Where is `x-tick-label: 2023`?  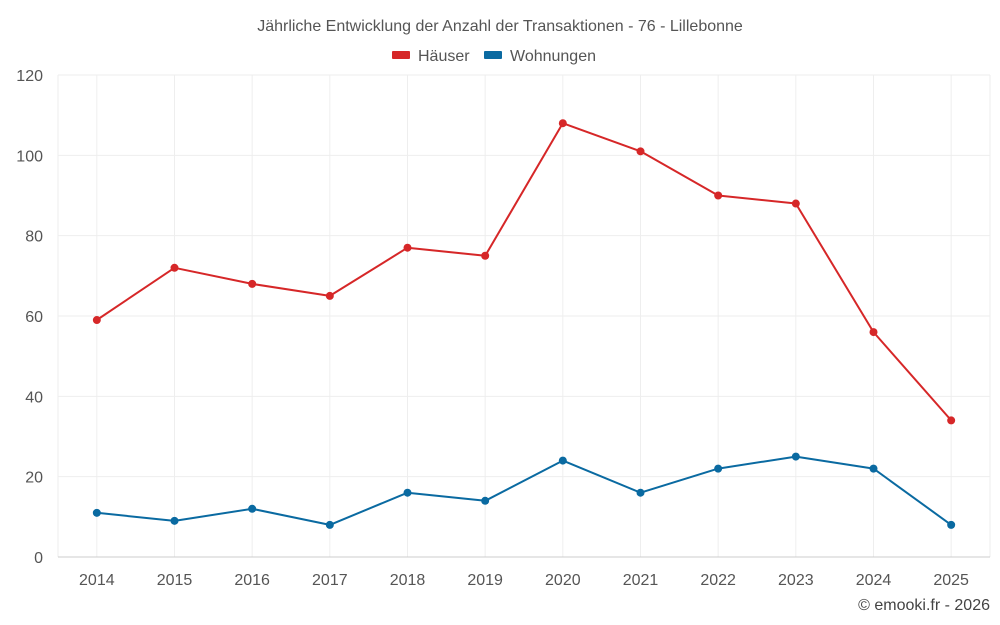
x-tick-label: 2023 is located at coordinates (796, 580).